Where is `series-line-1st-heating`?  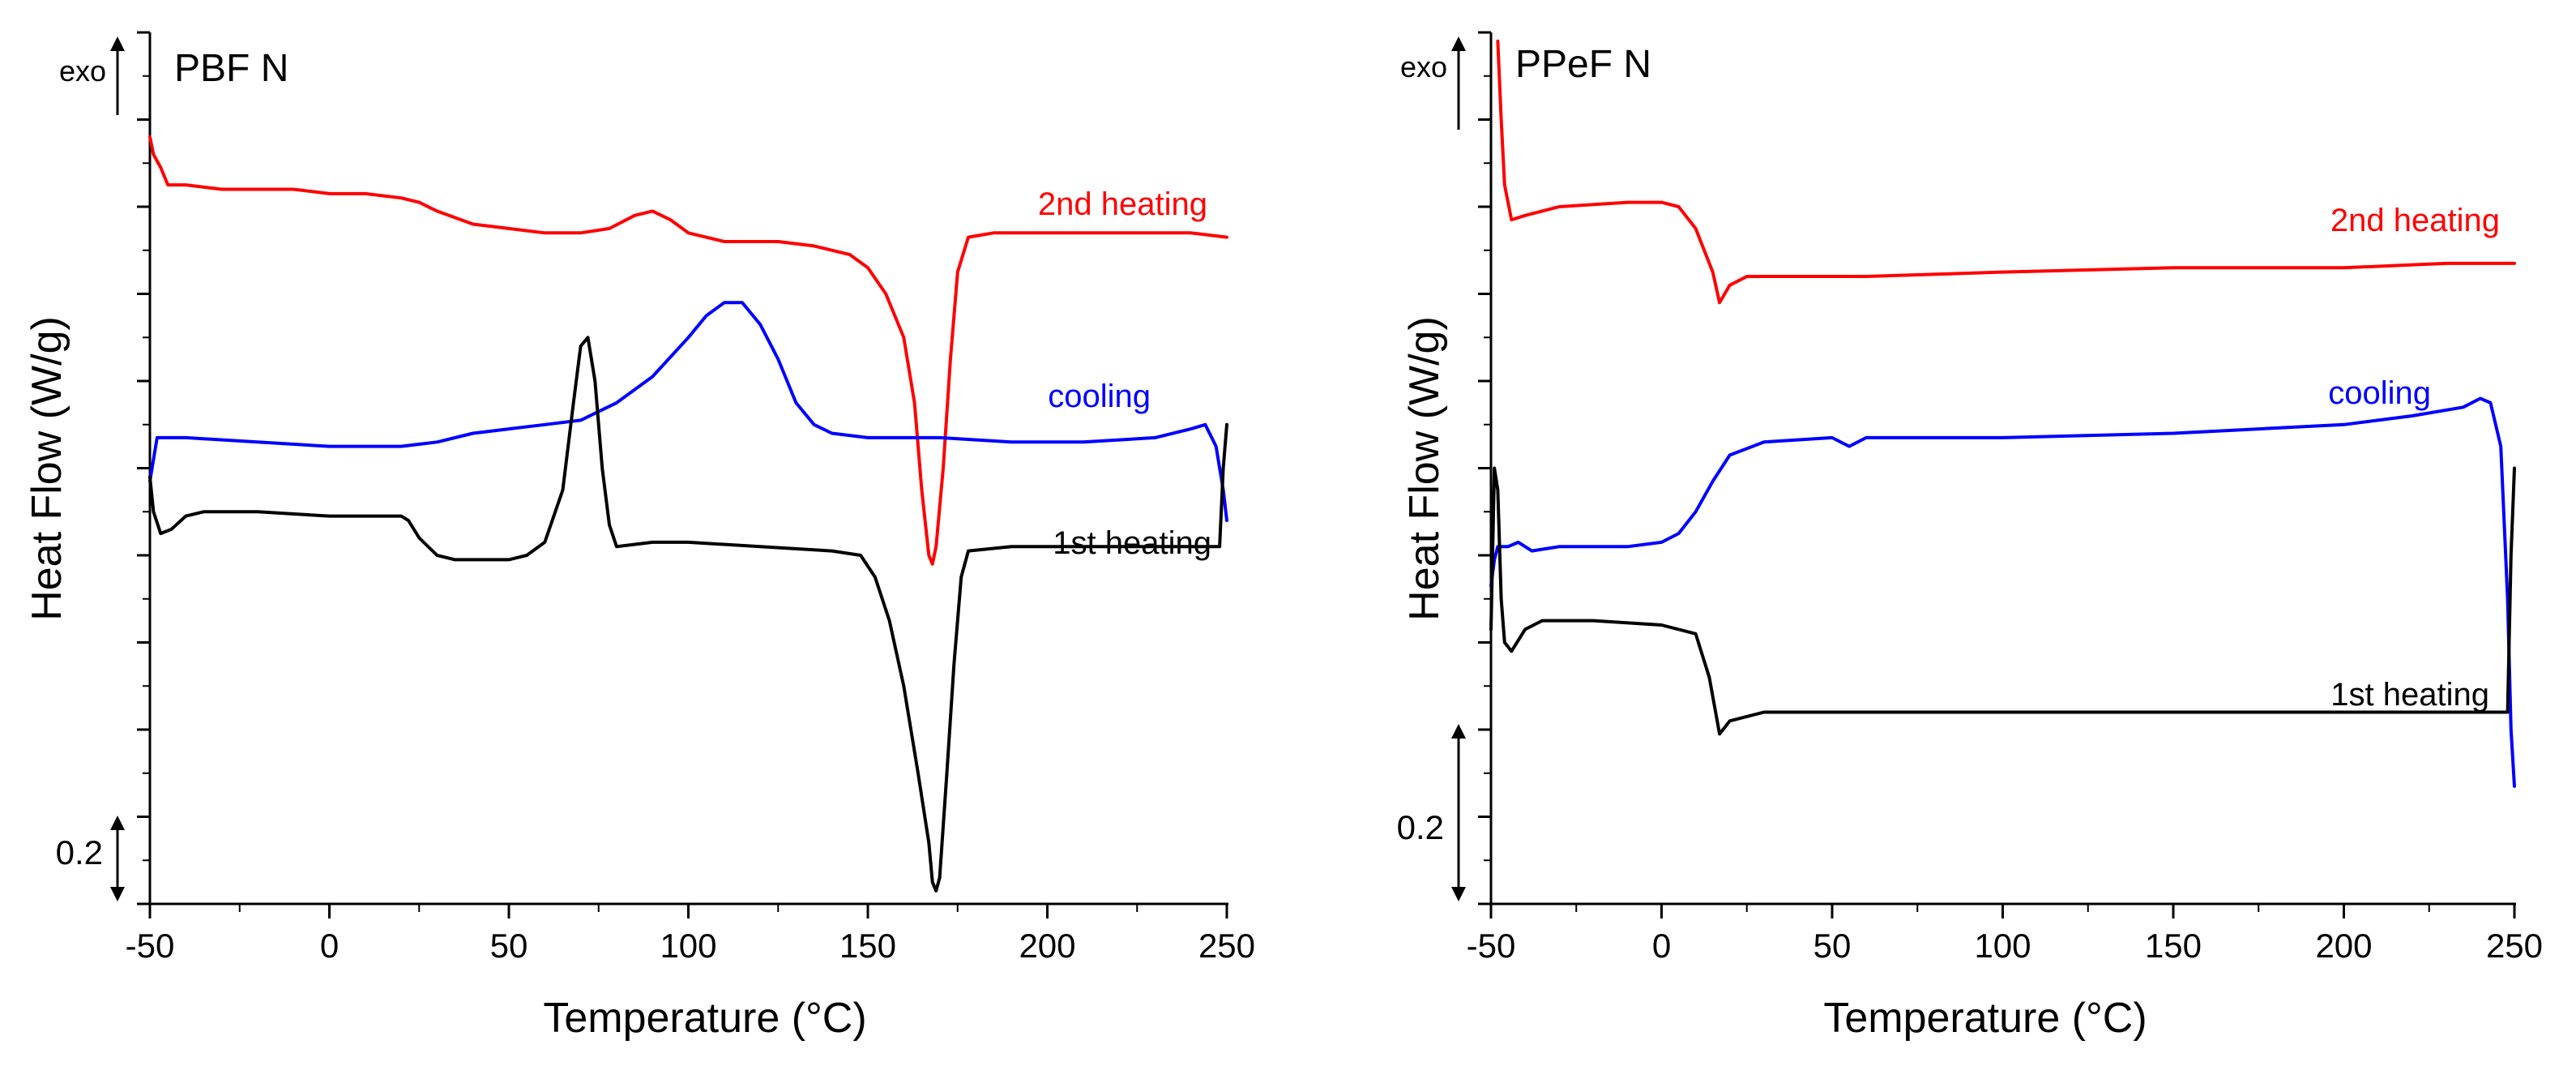
series-line-1st-heating is located at coordinates (2002, 601).